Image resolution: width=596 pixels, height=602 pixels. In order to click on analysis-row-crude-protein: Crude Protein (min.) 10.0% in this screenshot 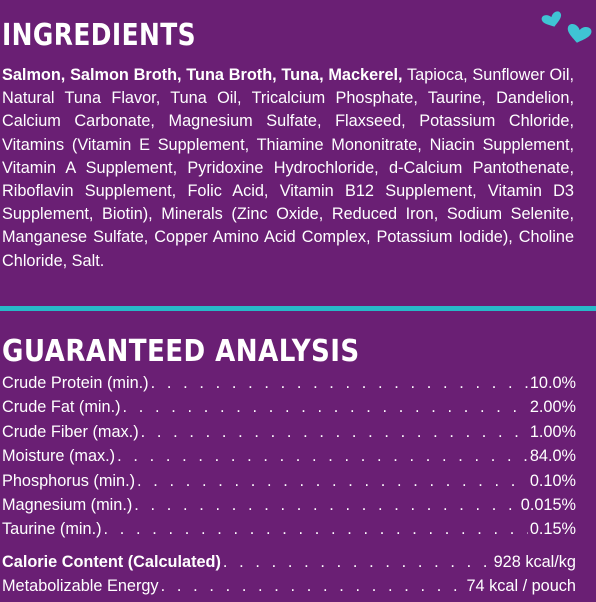, I will do `click(289, 386)`.